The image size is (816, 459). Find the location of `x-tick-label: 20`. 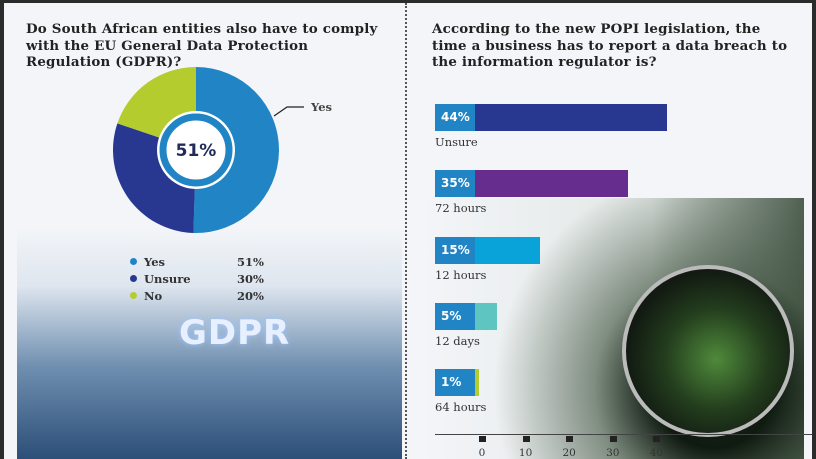

x-tick-label: 20 is located at coordinates (569, 453).